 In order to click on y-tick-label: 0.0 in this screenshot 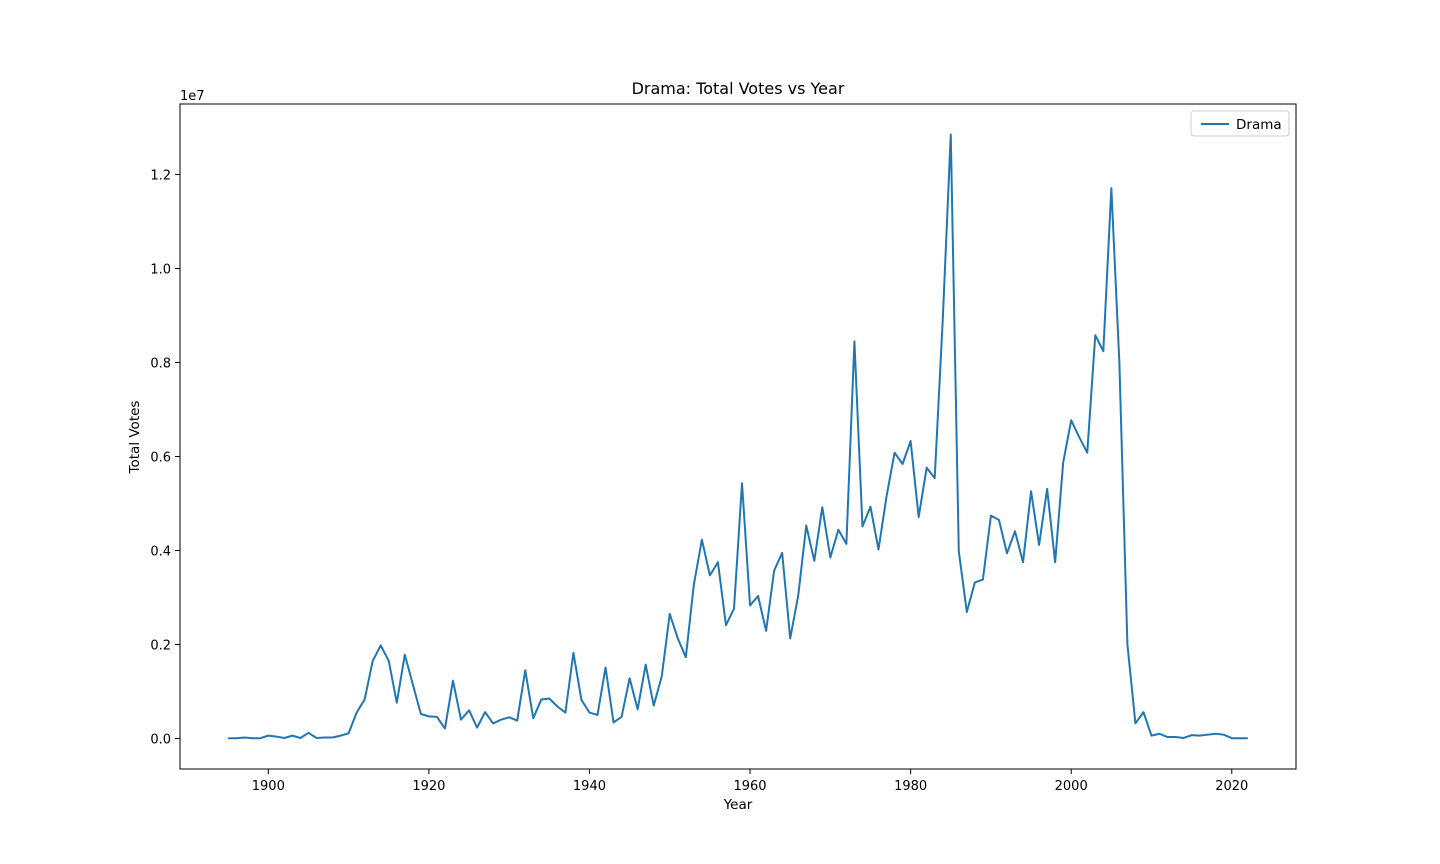, I will do `click(160, 739)`.